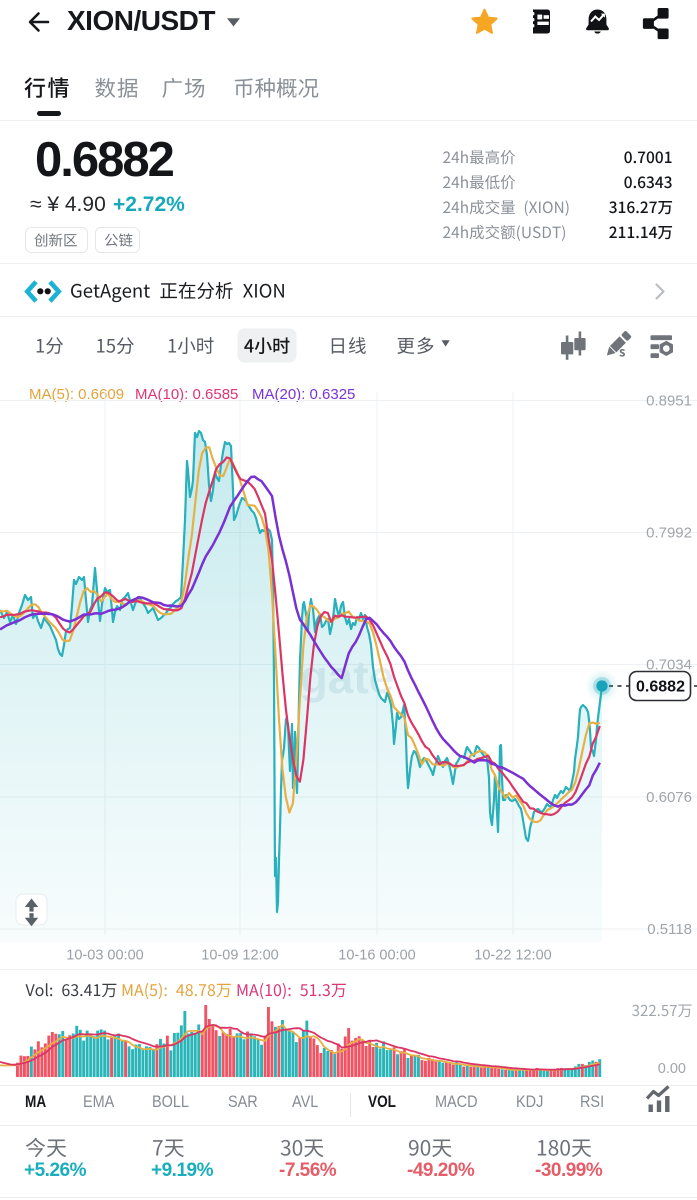  I want to click on svg-text: 0.5118, so click(669, 929).